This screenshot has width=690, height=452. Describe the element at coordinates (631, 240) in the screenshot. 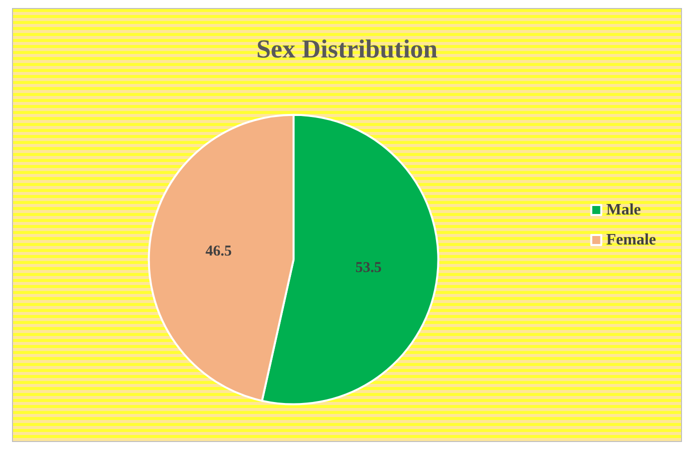

I see `legend-label: Female` at that location.